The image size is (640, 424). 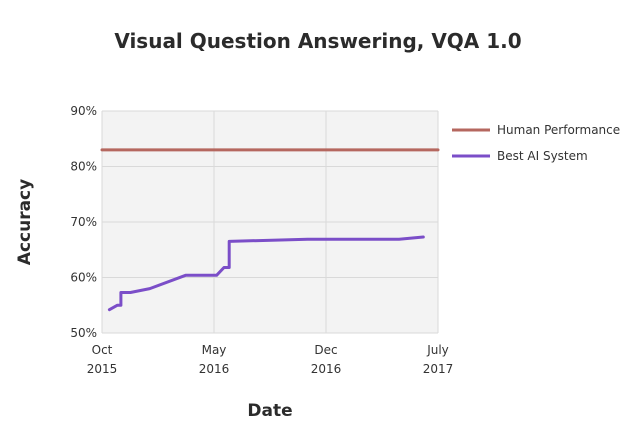 I want to click on x-tick-year: 2017, so click(x=438, y=369).